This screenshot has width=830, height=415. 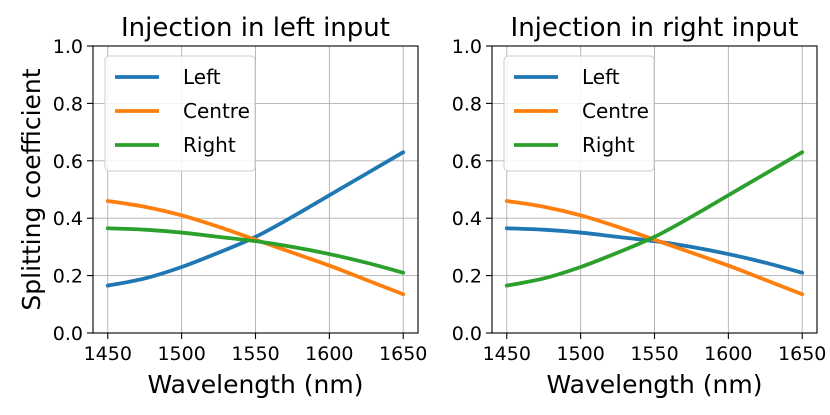 I want to click on y-axis-label: Splitting coefficient, so click(x=31, y=189).